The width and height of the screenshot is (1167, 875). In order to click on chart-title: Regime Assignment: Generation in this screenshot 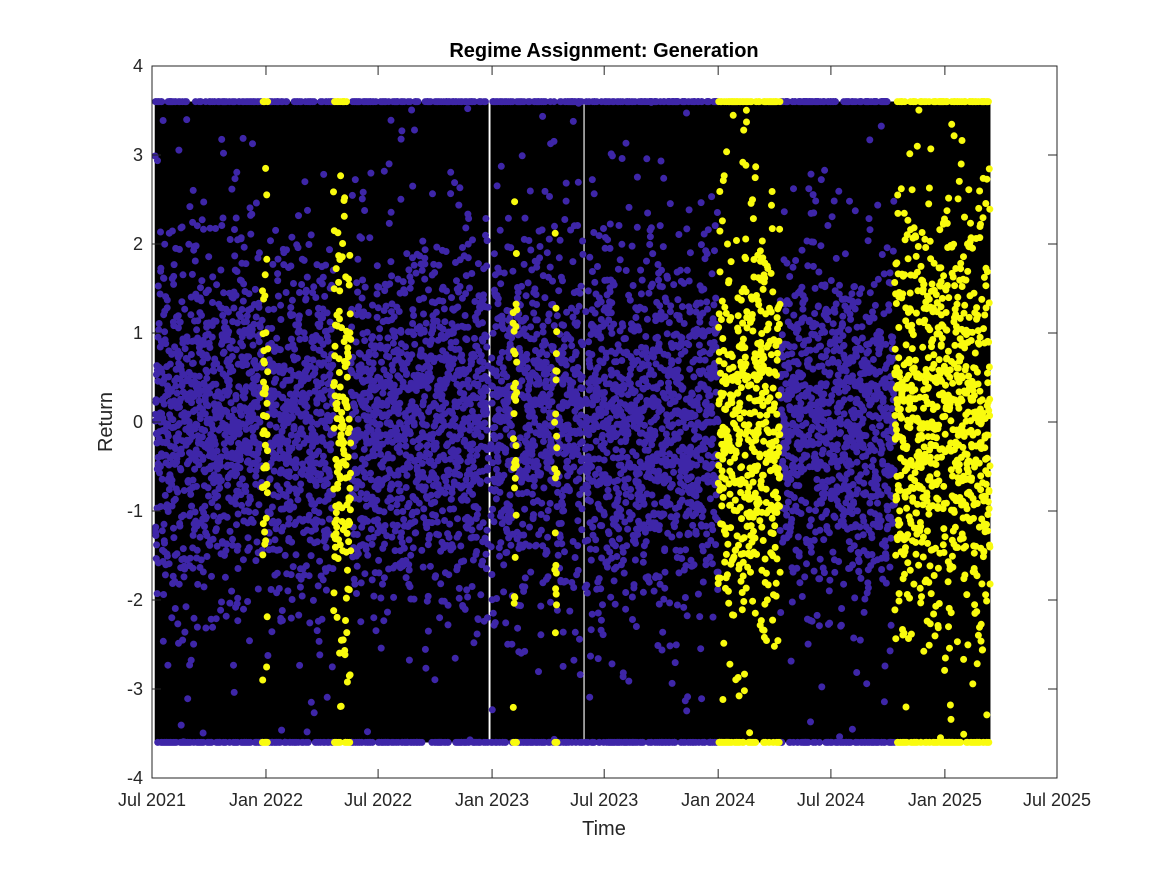, I will do `click(603, 51)`.